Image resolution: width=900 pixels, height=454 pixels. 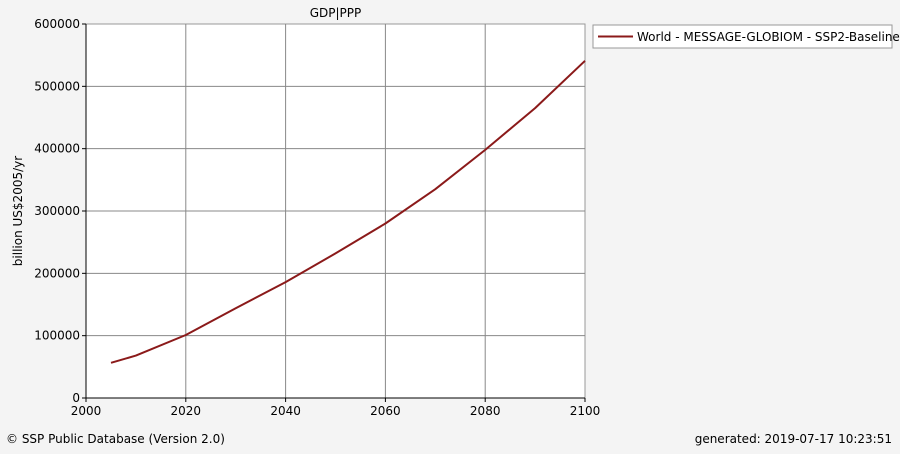 I want to click on y-tick-label: 100000, so click(x=57, y=336).